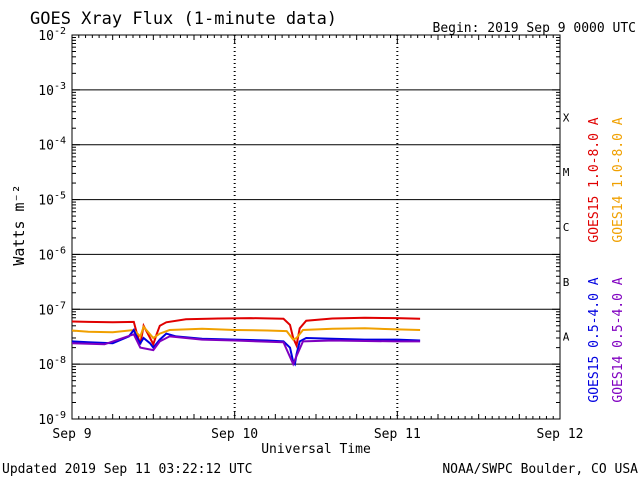  I want to click on y-tick-label: 10⁻⁸, so click(52, 364).